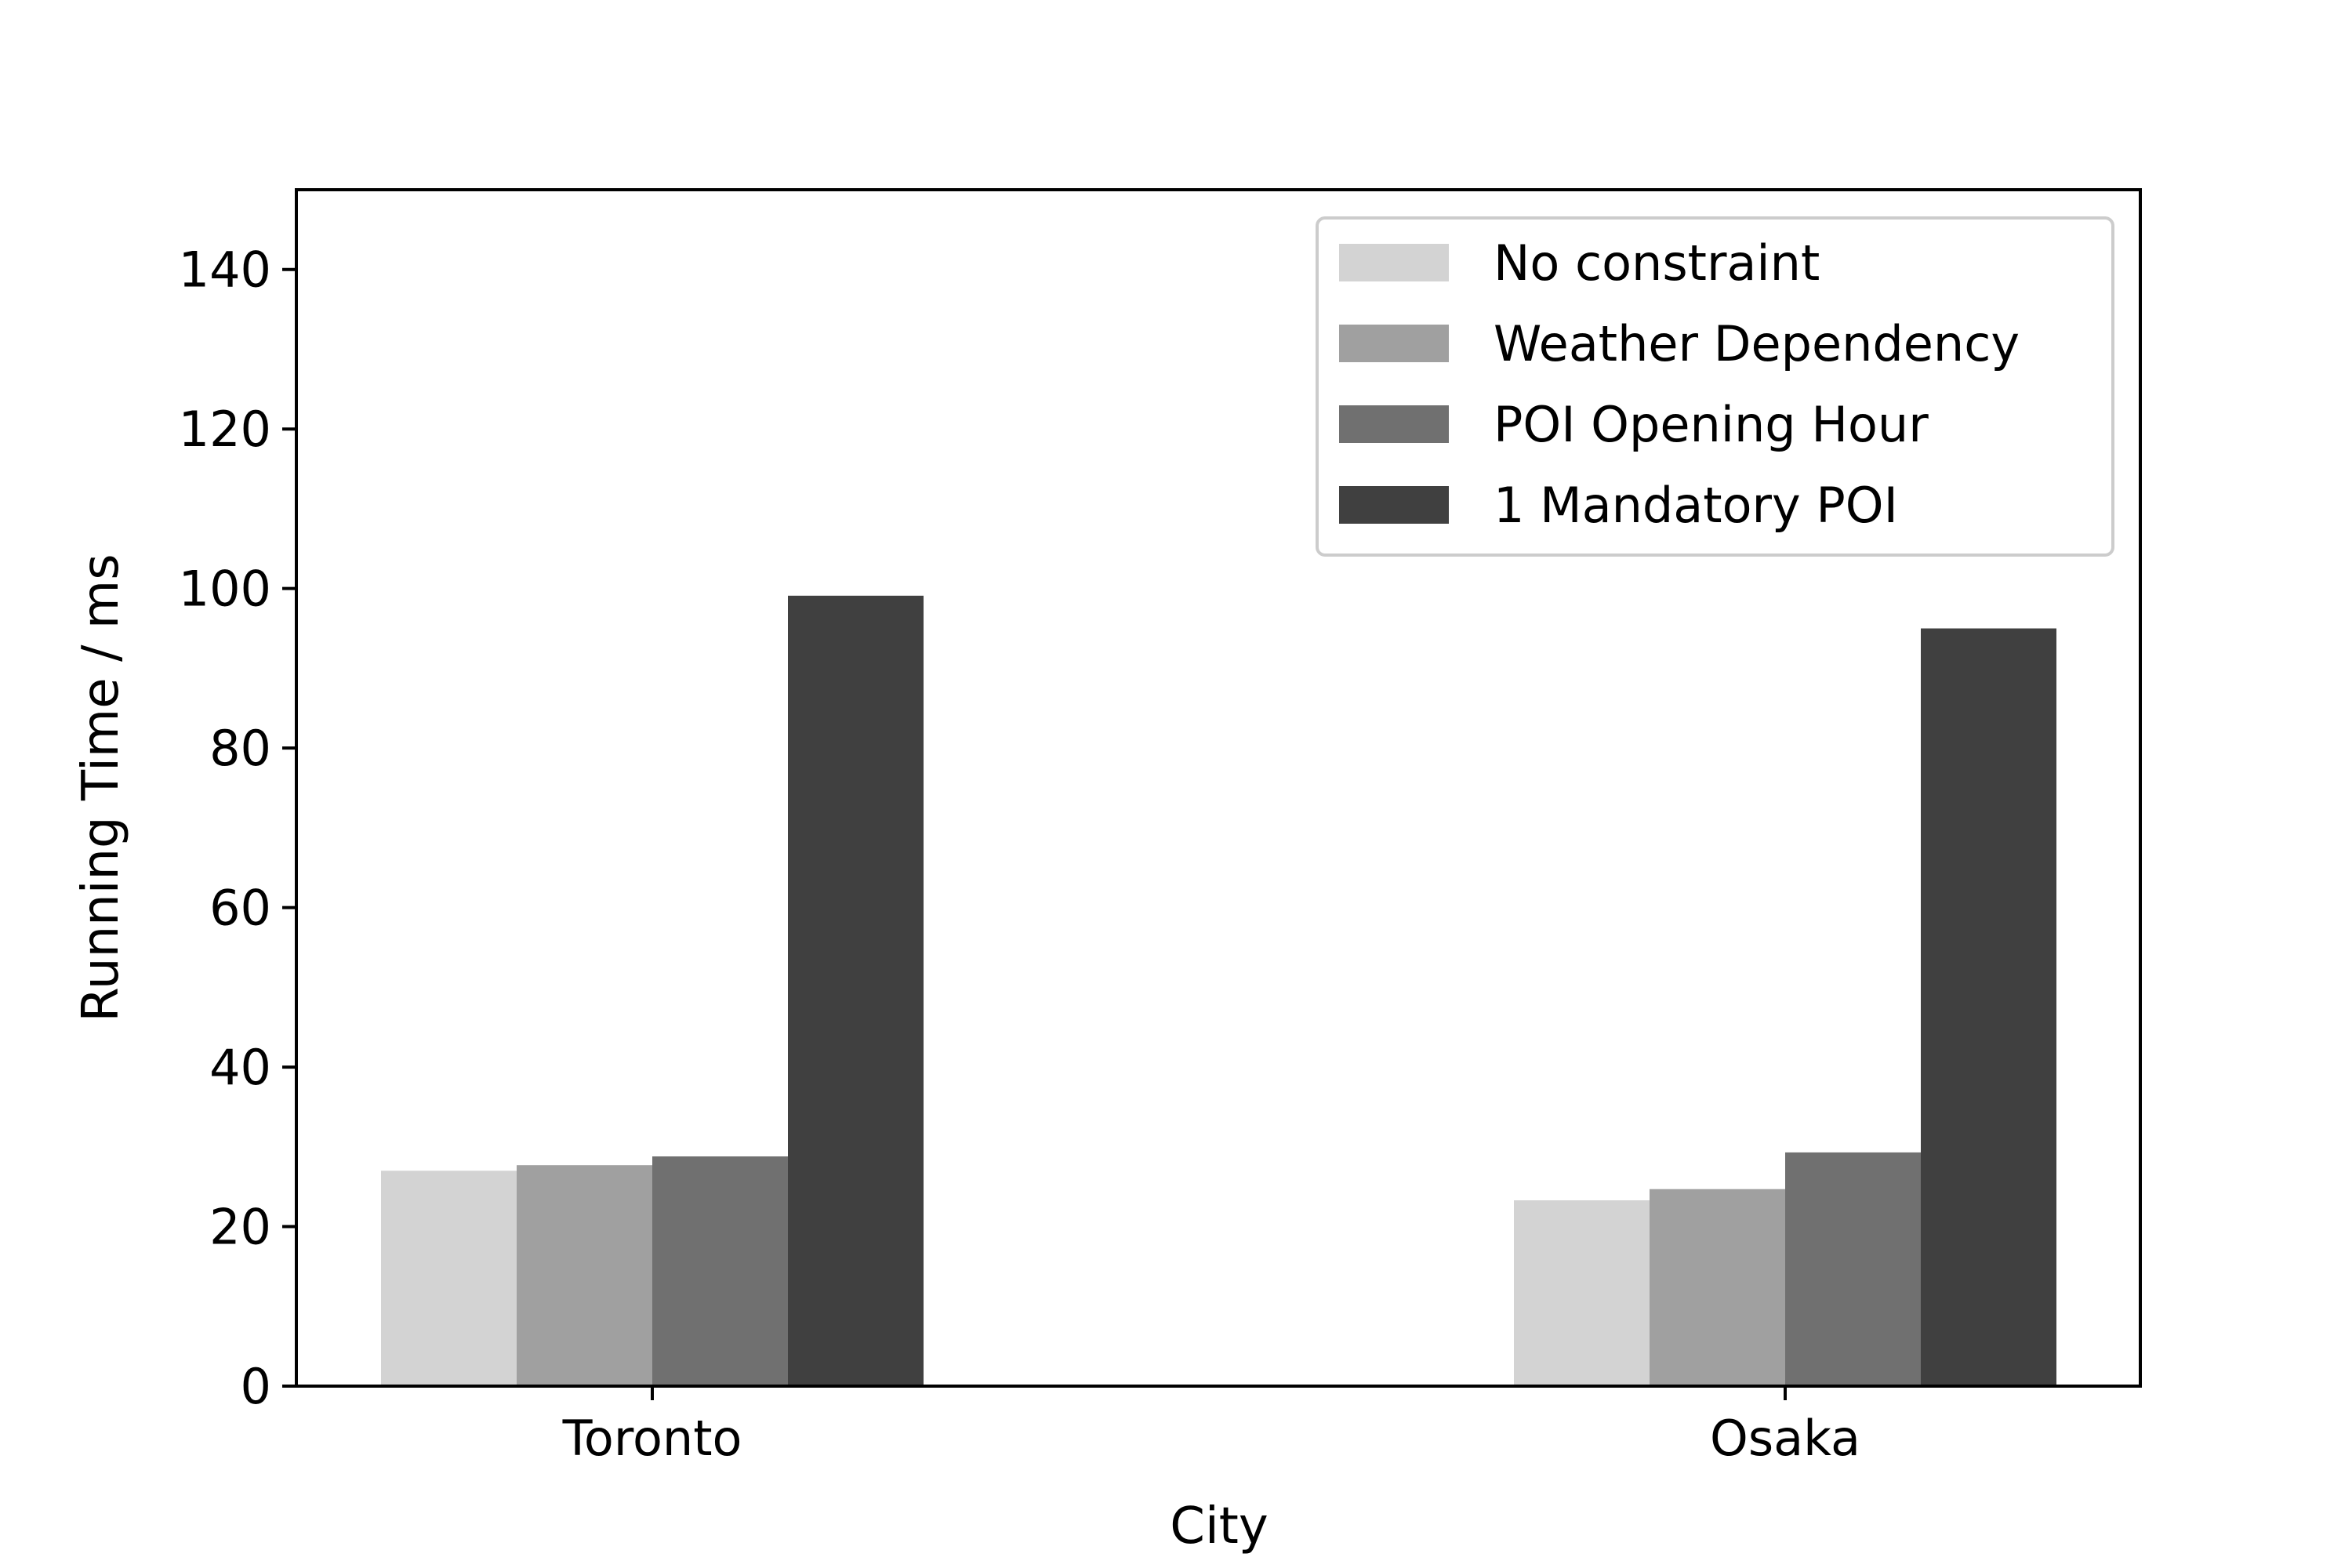 The width and height of the screenshot is (2352, 1568). I want to click on y-axis: 0 20 40 60 80 100 120 140, so click(238, 828).